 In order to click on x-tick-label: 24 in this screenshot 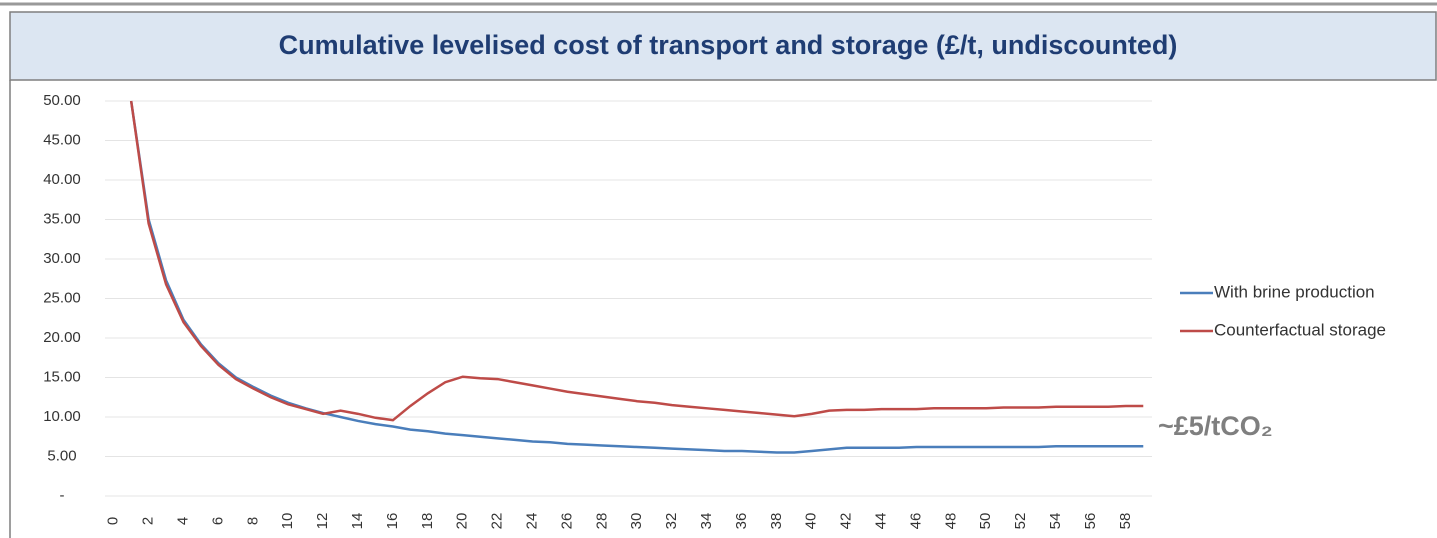, I will do `click(531, 521)`.